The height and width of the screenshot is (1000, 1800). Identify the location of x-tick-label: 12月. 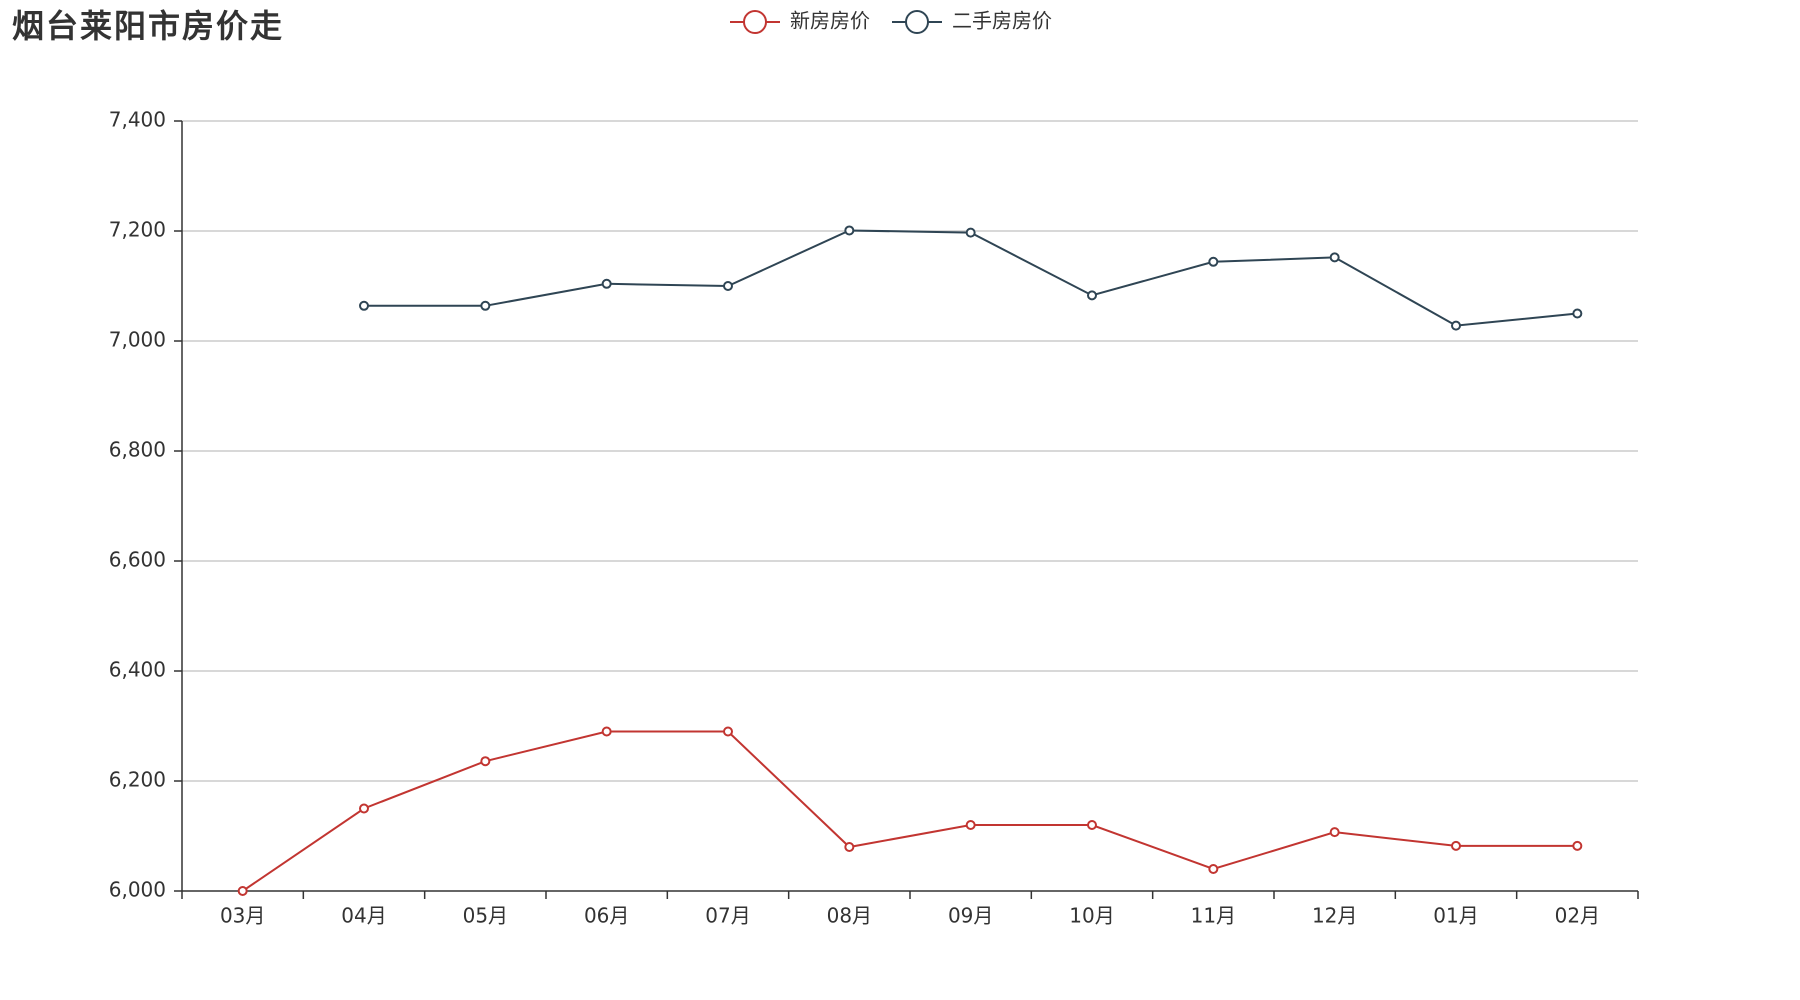
(1334, 916).